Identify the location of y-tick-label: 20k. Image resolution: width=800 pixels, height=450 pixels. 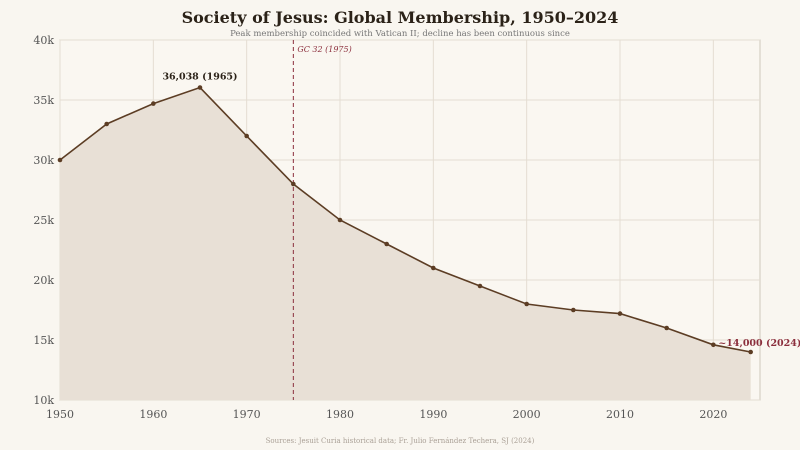
(43, 280).